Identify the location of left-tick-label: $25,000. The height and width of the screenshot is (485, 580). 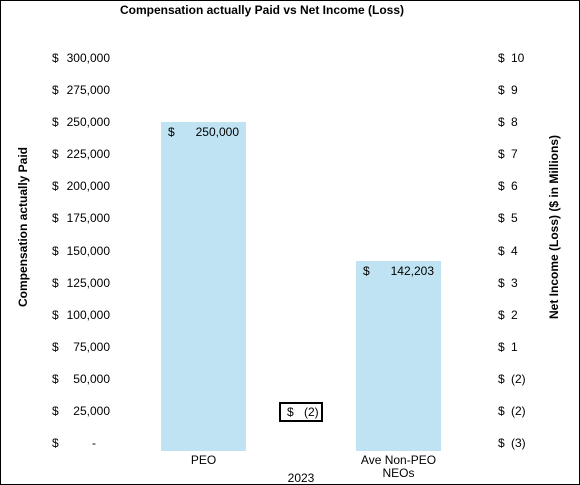
(81, 411).